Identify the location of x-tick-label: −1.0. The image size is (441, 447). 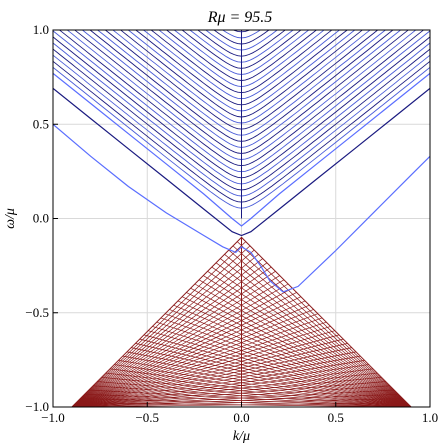
(53, 417).